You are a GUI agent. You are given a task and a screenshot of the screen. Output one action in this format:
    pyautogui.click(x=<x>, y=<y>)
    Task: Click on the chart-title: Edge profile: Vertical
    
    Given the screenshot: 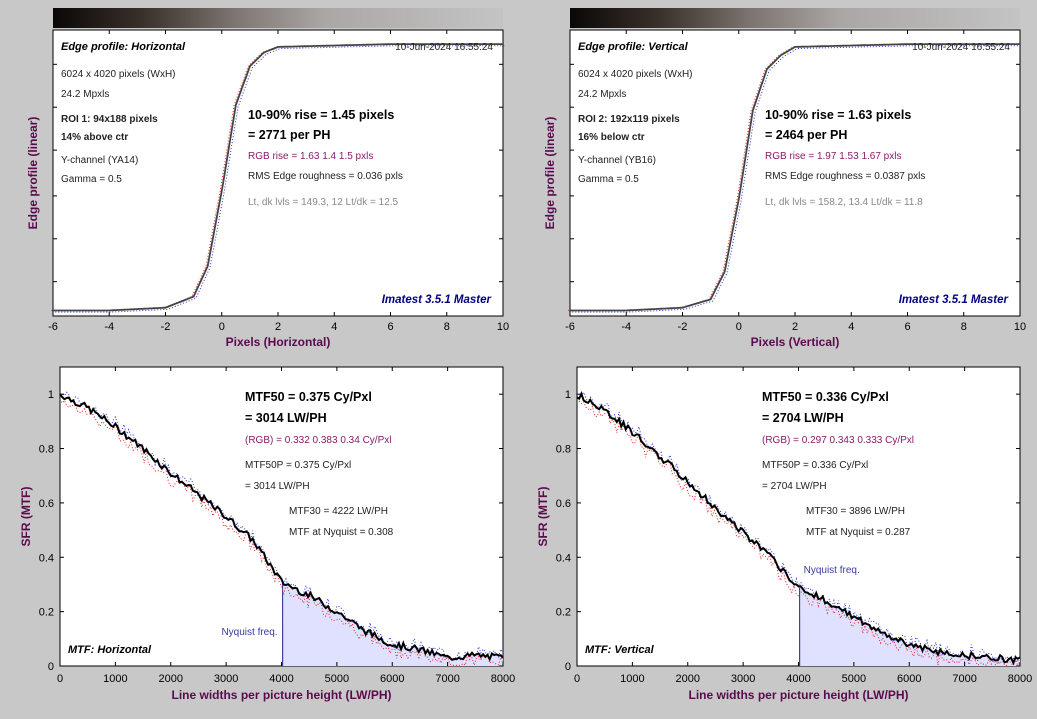 What is the action you would take?
    pyautogui.click(x=633, y=47)
    